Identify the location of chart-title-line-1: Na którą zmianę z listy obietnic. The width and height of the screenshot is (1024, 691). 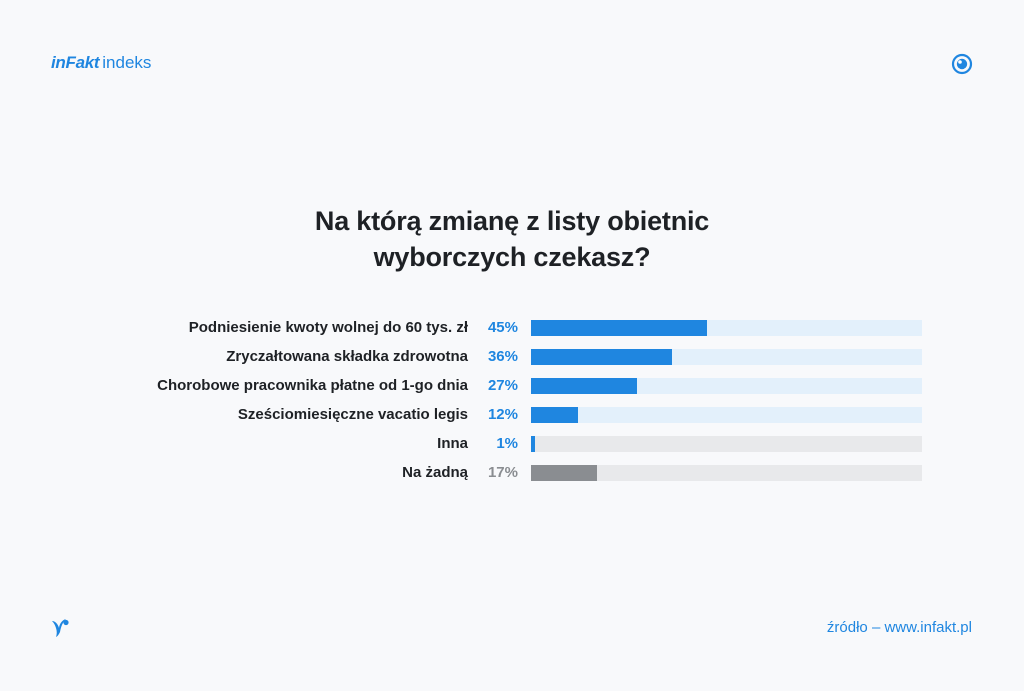
(512, 221).